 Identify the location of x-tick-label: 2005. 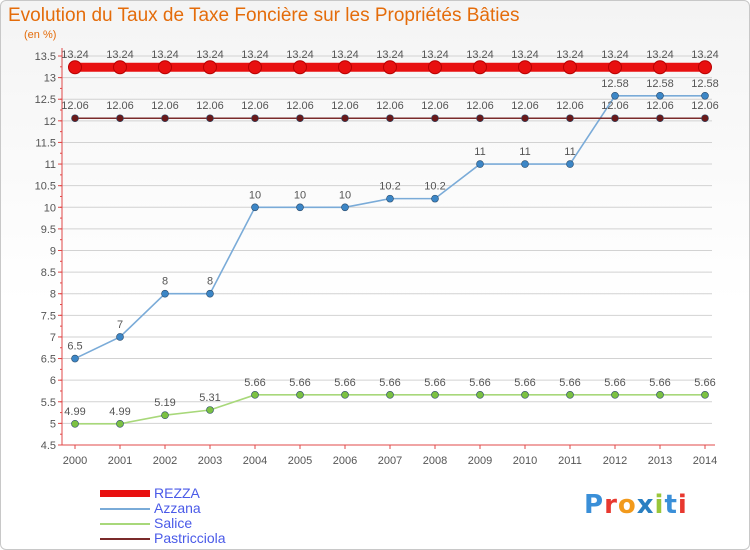
(300, 461).